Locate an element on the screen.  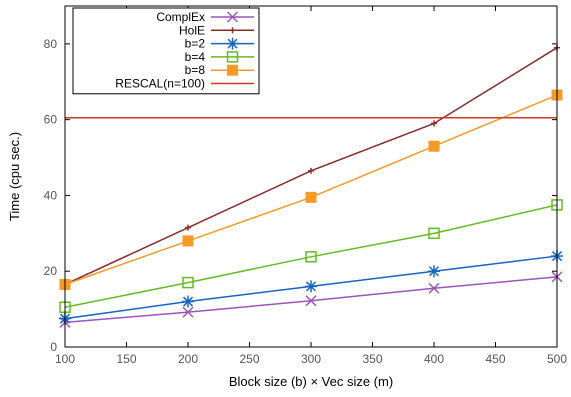
x-axis-label: Block size (b) × Vec size (m) is located at coordinates (311, 381).